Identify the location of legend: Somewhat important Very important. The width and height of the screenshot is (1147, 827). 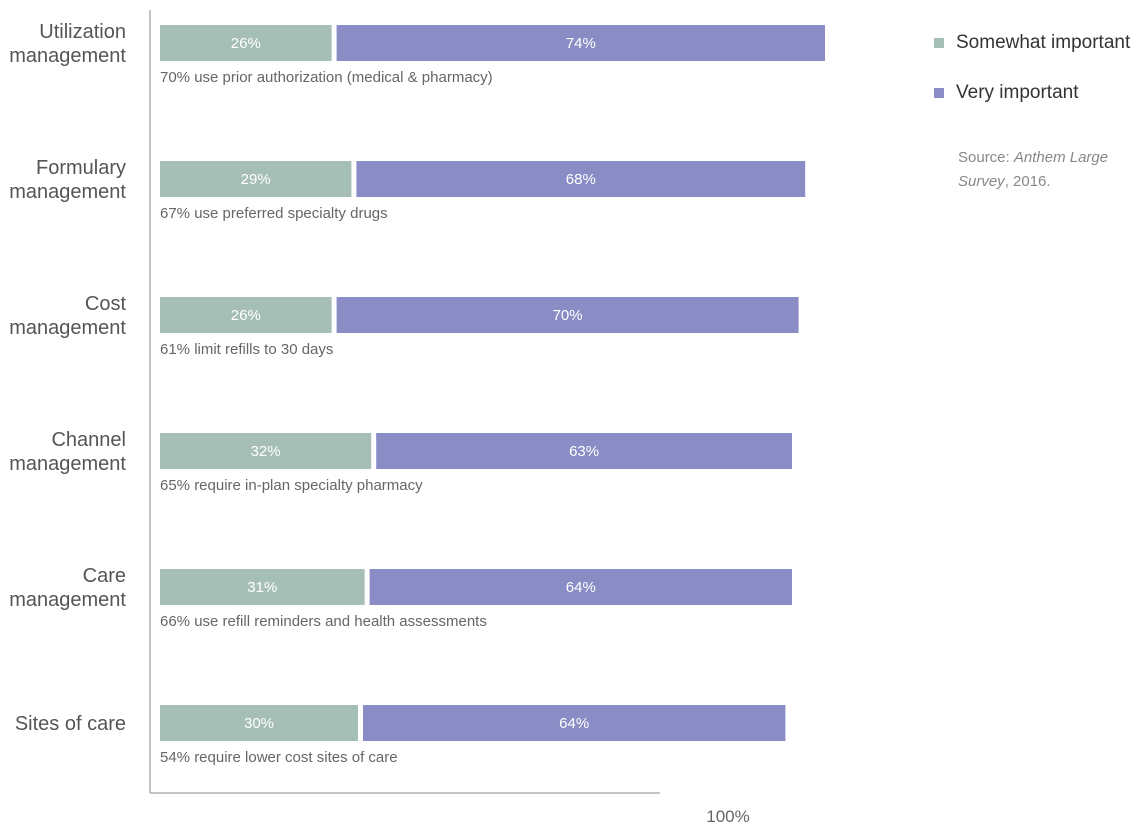
(1032, 76).